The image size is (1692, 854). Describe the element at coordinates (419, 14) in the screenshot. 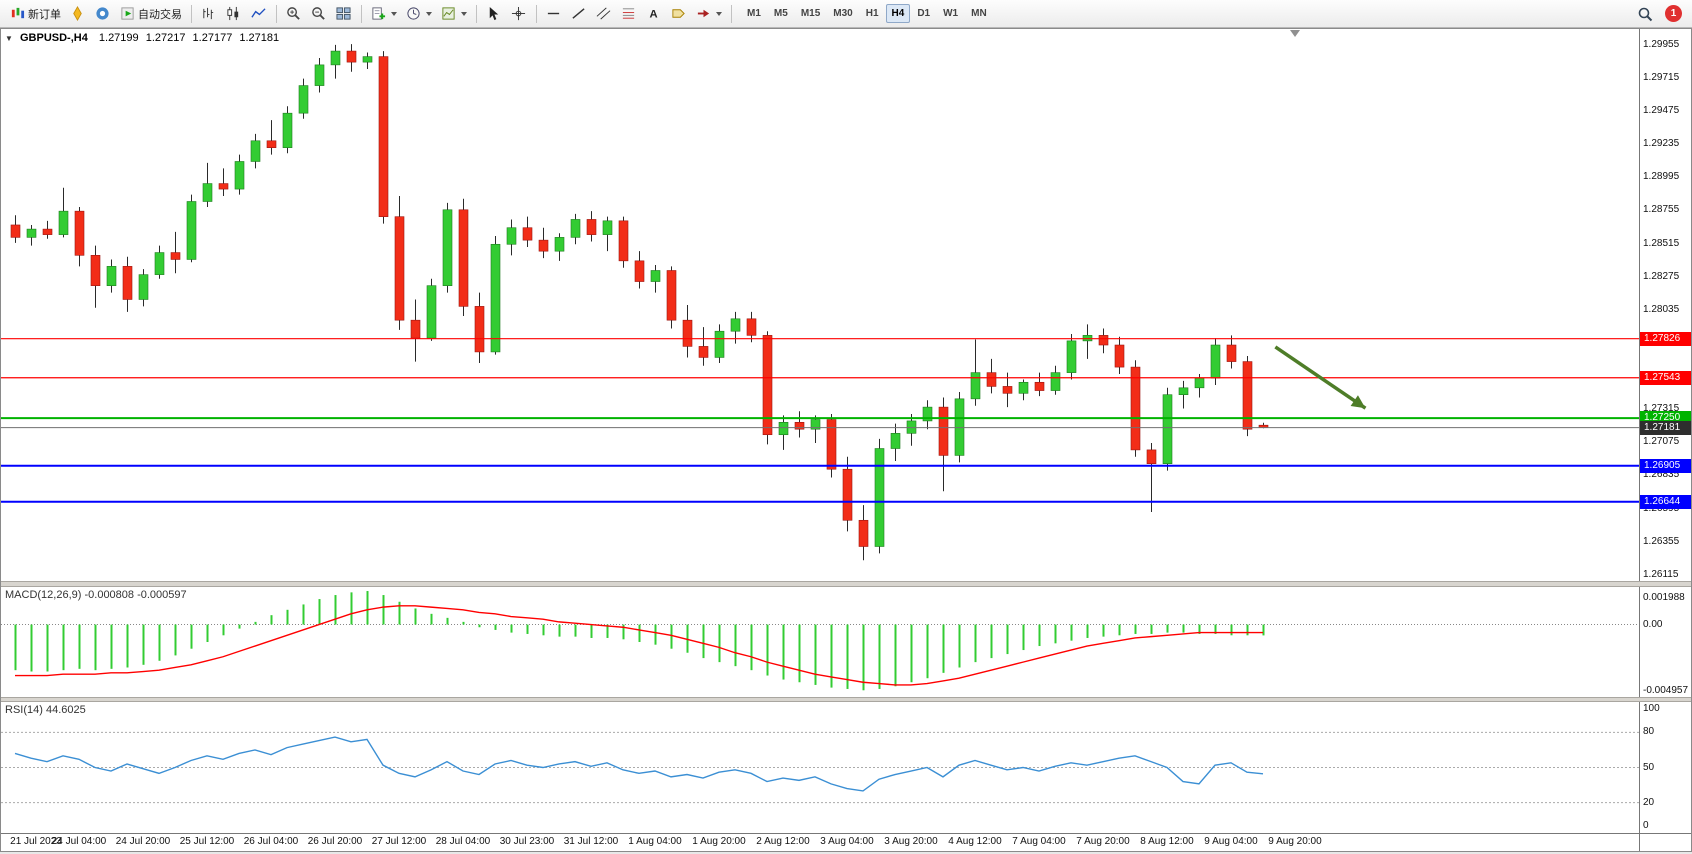

I see `periods-button` at that location.